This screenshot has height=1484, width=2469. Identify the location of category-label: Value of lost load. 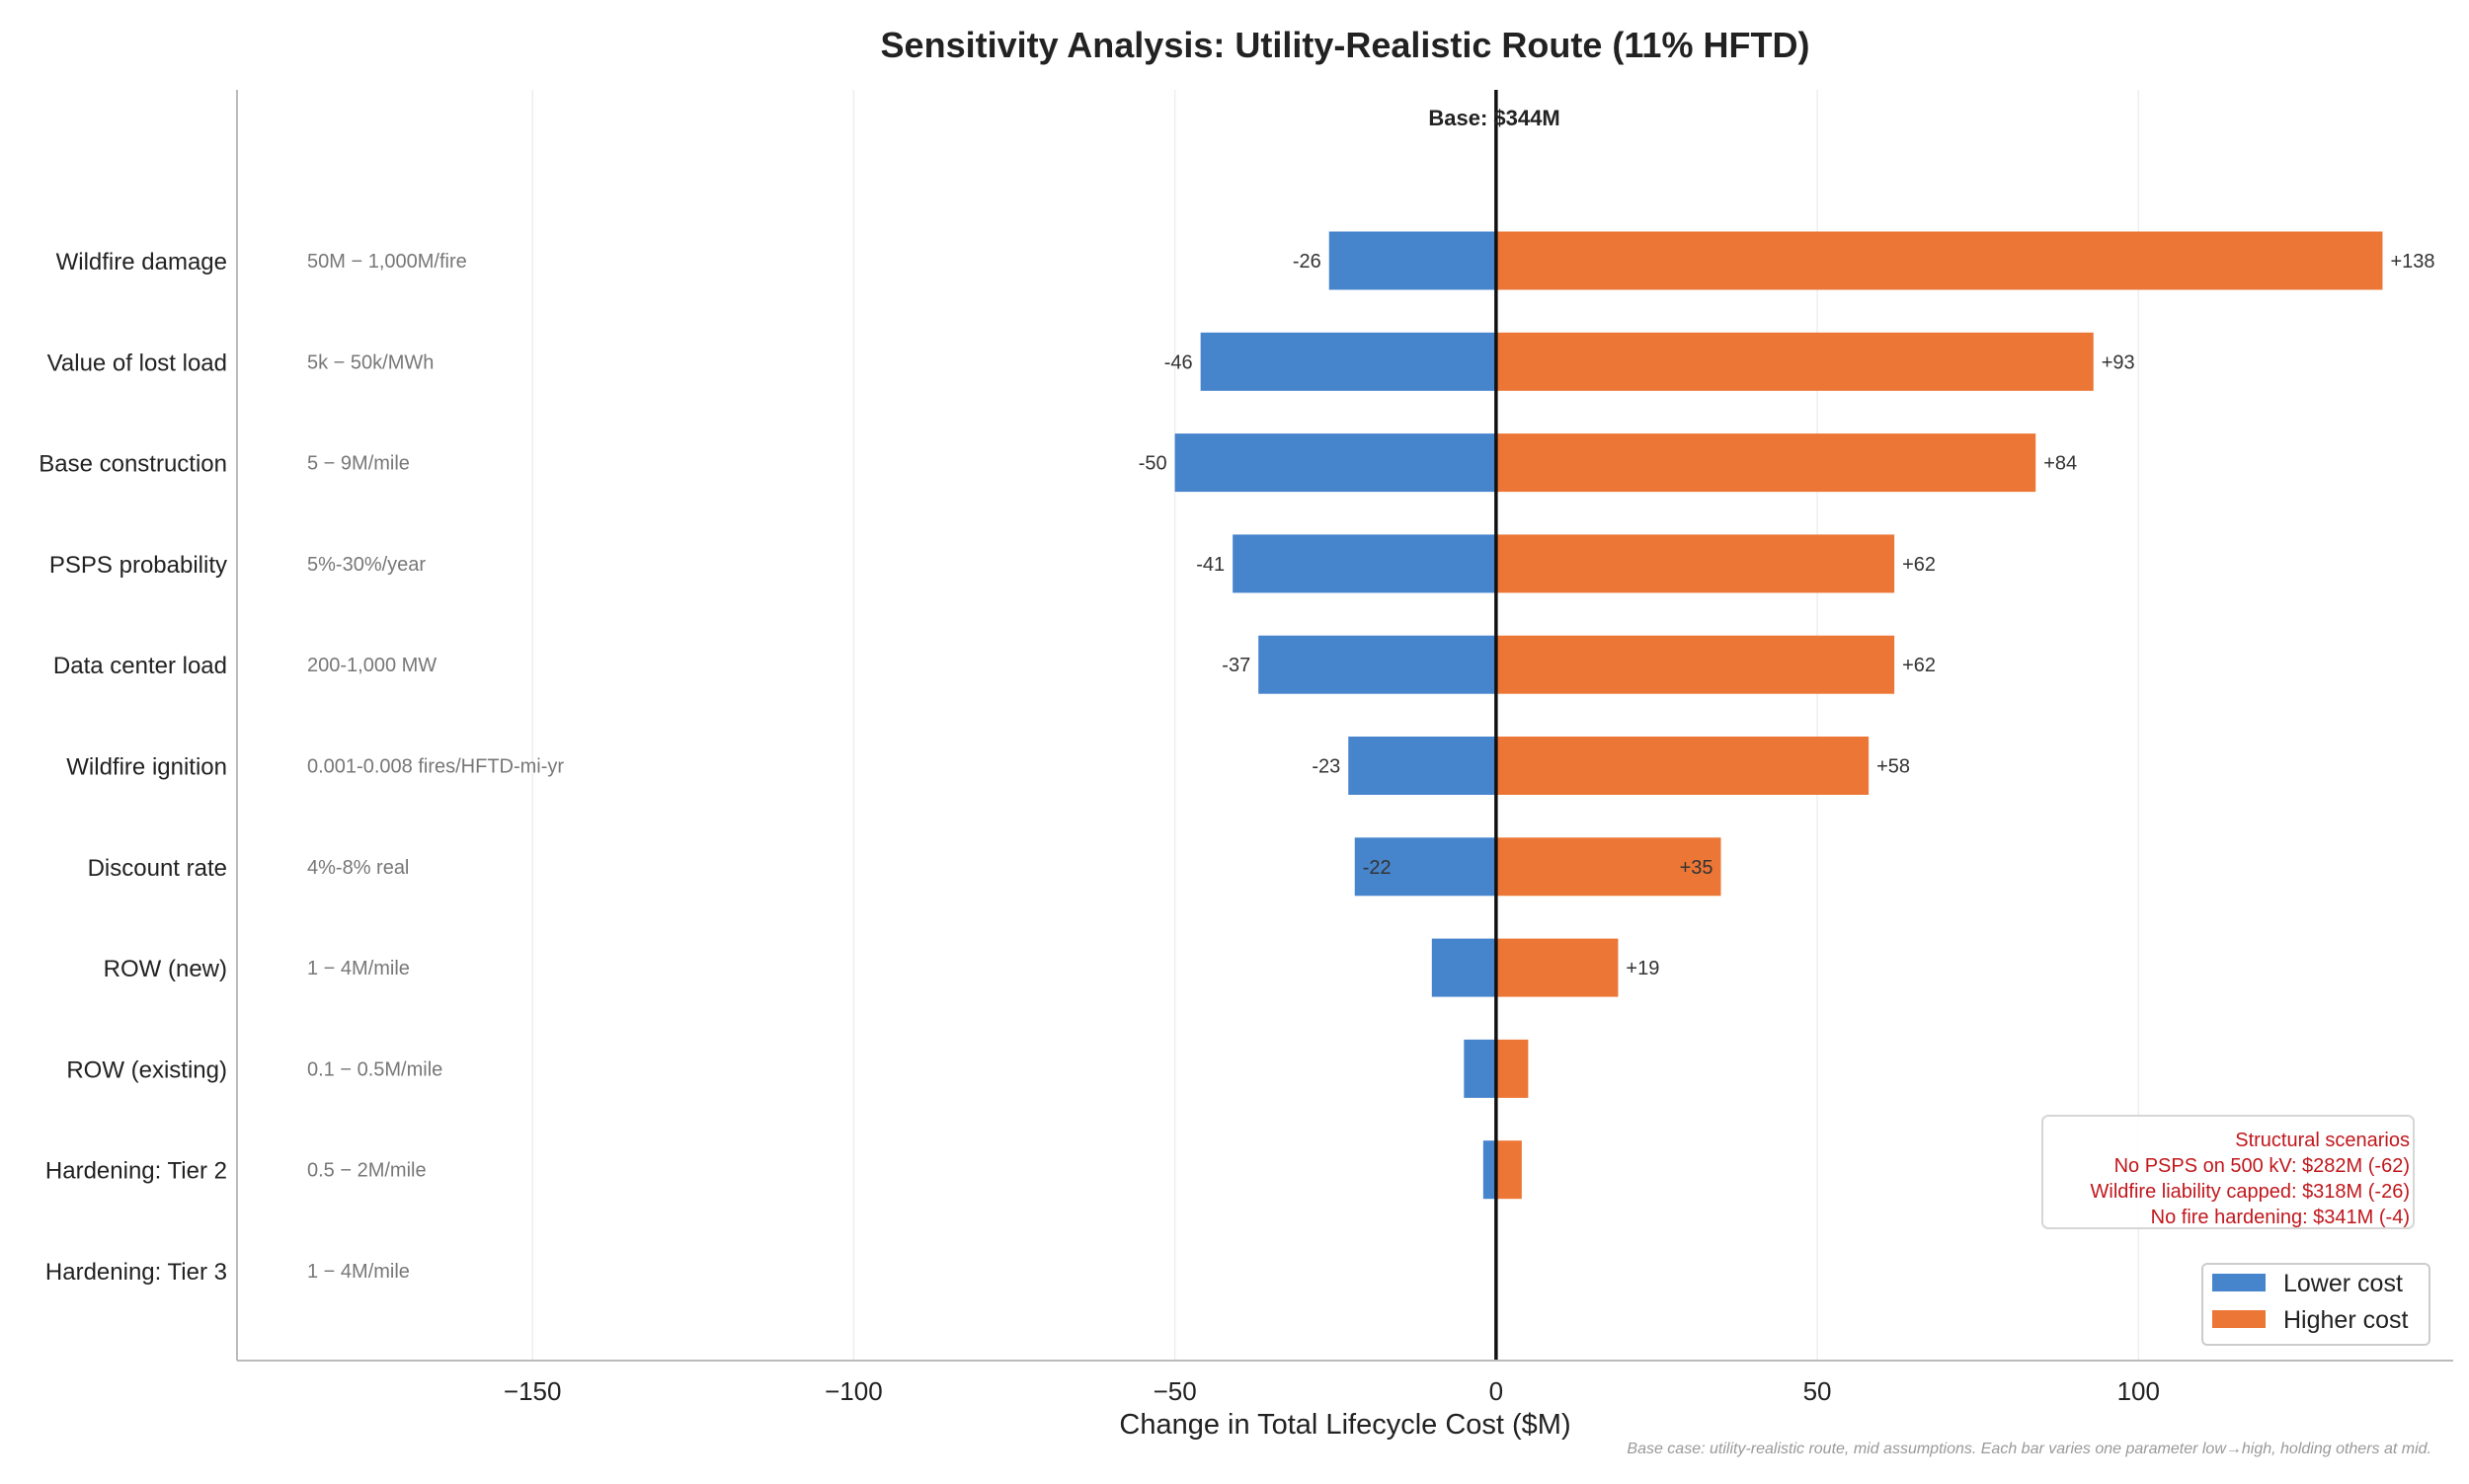
(137, 363).